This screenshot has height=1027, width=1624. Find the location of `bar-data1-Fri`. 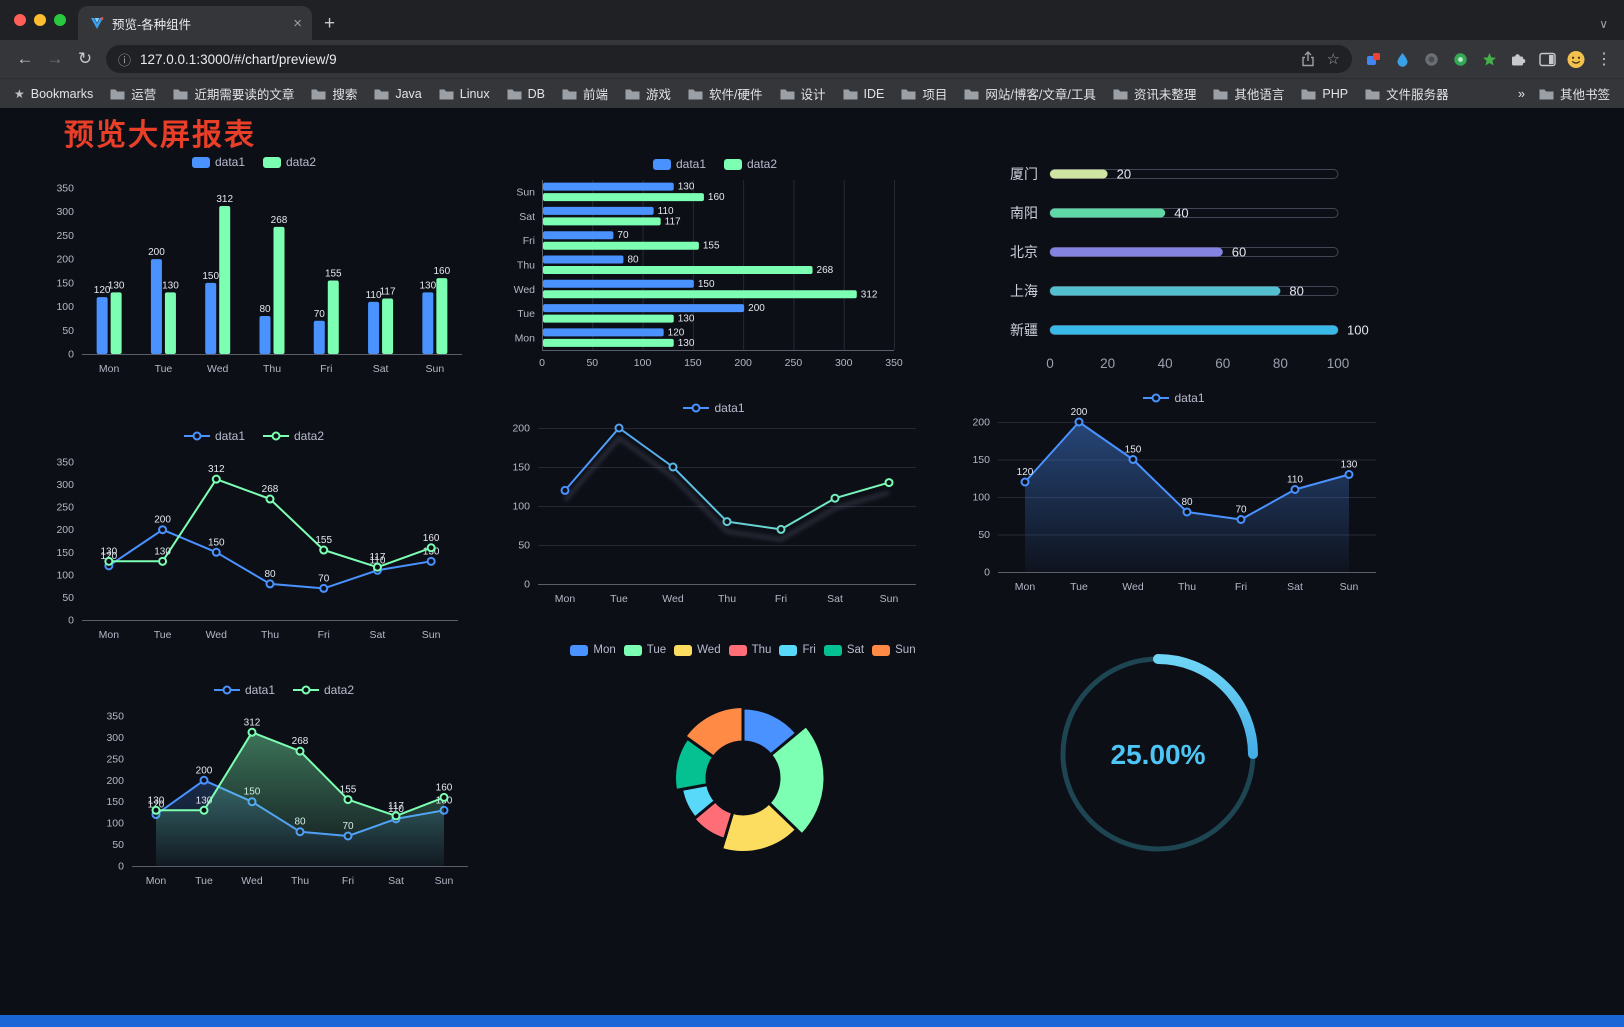

bar-data1-Fri is located at coordinates (578, 235).